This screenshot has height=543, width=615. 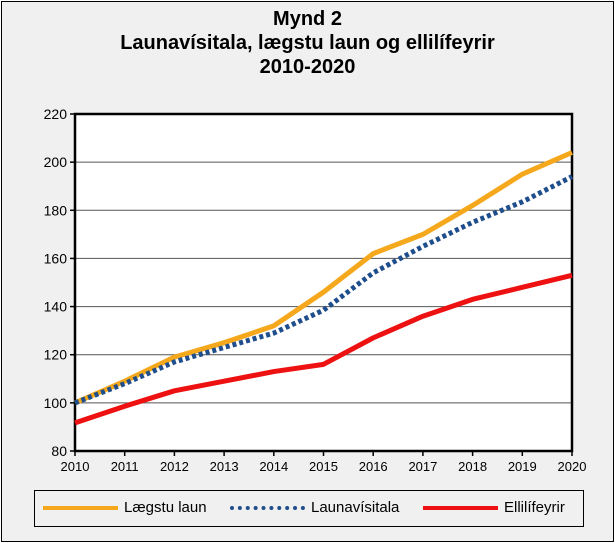 What do you see at coordinates (174, 466) in the screenshot?
I see `x-tick-label: 2012` at bounding box center [174, 466].